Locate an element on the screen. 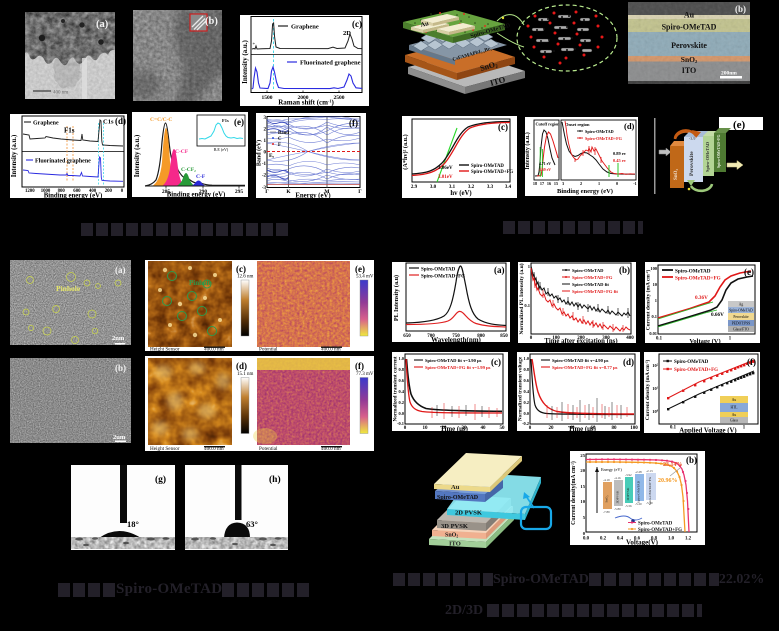 This screenshot has width=779, height=631. svg-text: Time (μs) is located at coordinates (454, 428).